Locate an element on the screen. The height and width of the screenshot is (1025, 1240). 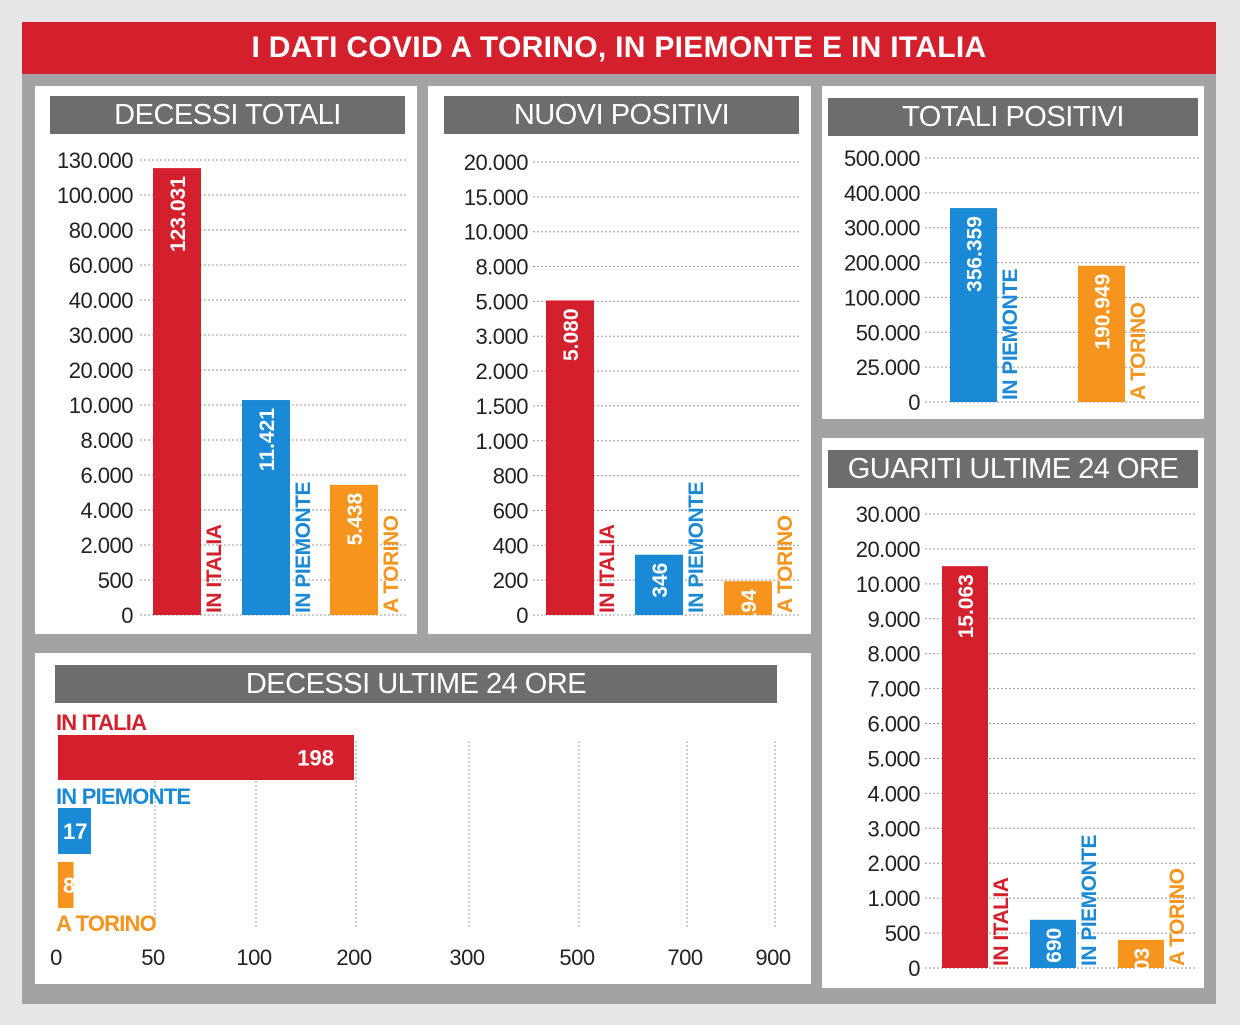
y-tick-label: 30.000 is located at coordinates (101, 335).